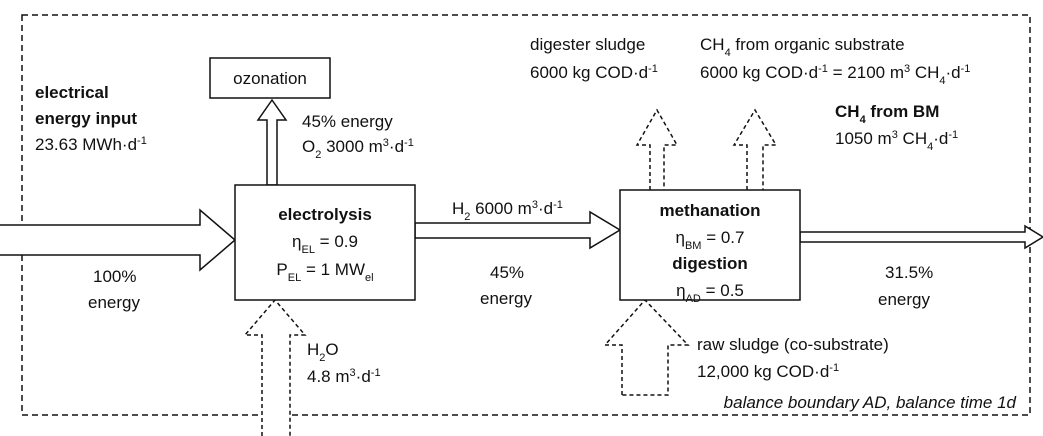  I want to click on digester-sludge-label: digester sludge, so click(587, 44).